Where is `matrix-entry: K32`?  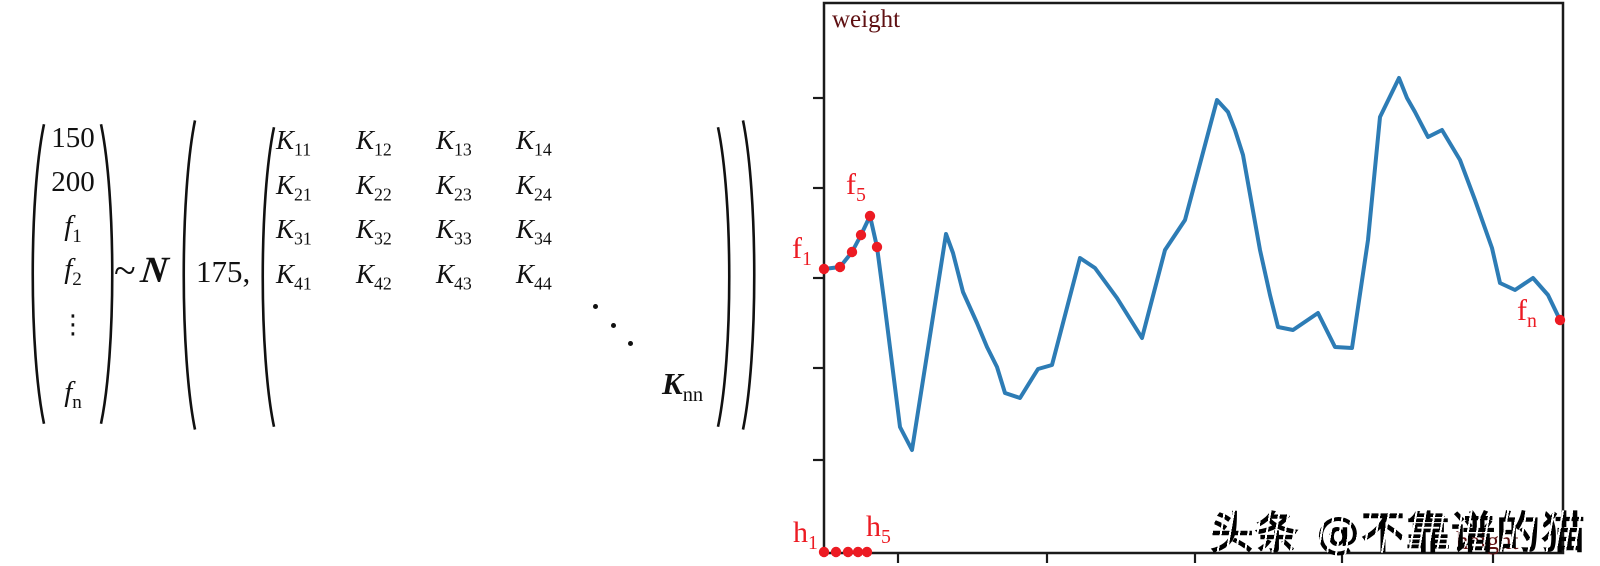 matrix-entry: K32 is located at coordinates (374, 231).